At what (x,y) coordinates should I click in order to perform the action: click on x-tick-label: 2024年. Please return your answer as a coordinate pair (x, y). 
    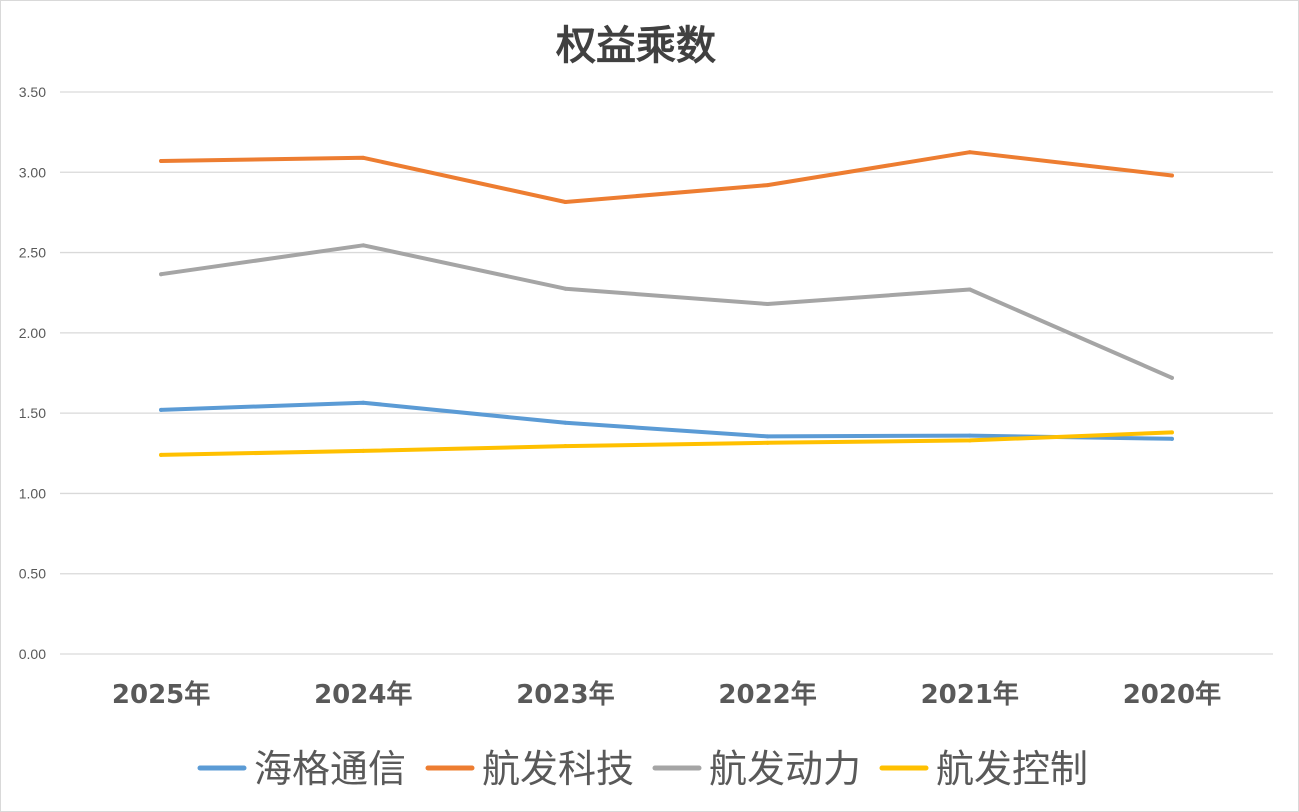
    Looking at the image, I should click on (363, 694).